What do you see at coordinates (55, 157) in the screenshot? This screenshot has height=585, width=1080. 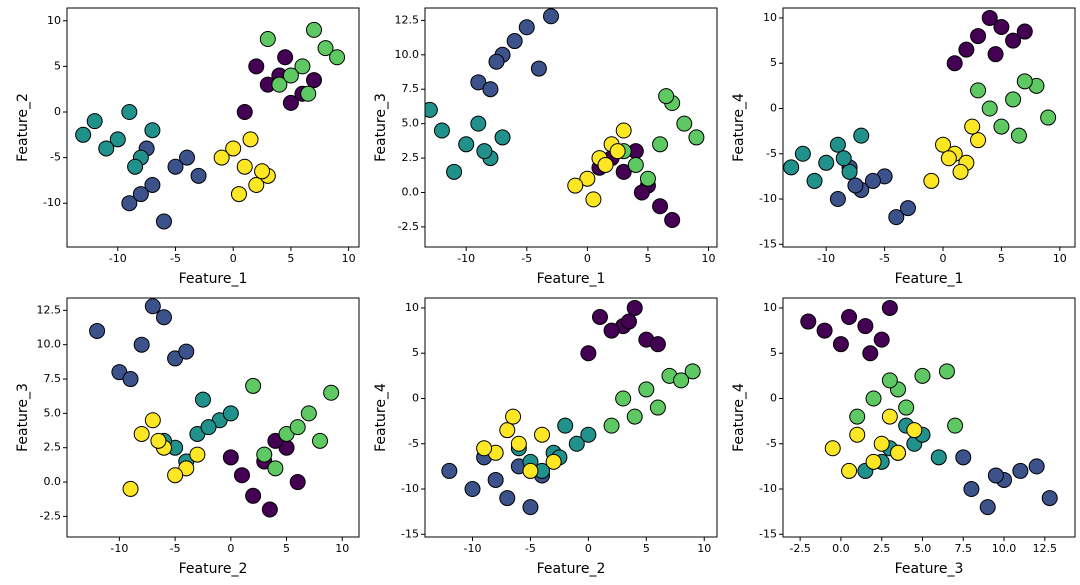 I see `y-tick-label: -5` at bounding box center [55, 157].